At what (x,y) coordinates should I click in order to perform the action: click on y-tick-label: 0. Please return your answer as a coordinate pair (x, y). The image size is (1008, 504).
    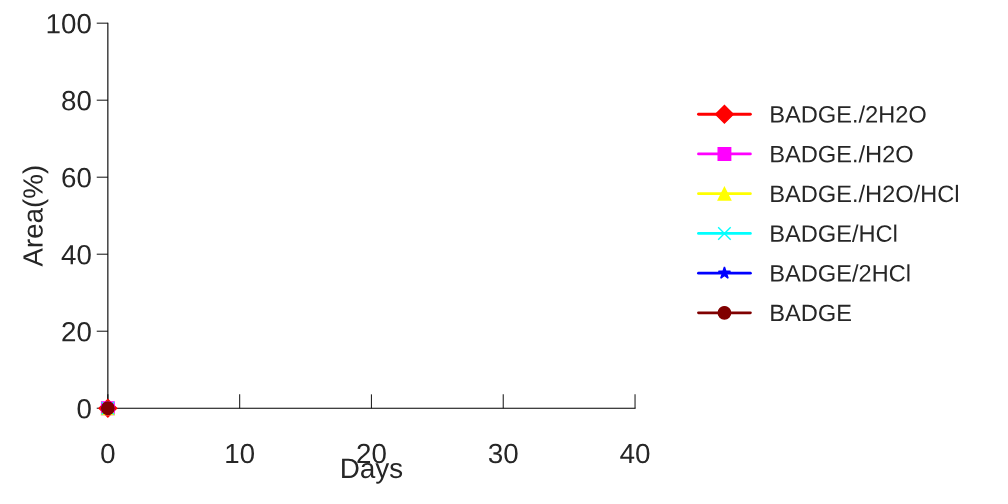
    Looking at the image, I should click on (84, 408).